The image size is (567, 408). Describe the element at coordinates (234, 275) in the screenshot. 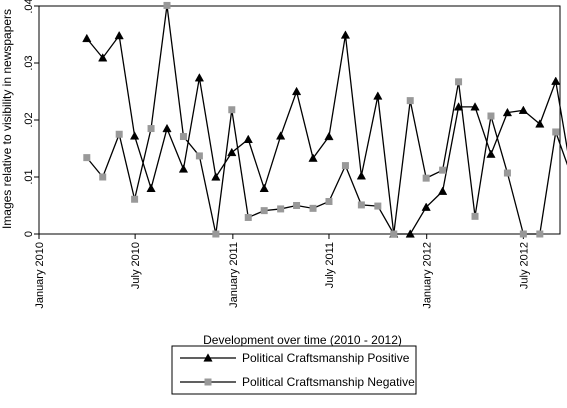

I see `x-tick-label: January 2011` at that location.